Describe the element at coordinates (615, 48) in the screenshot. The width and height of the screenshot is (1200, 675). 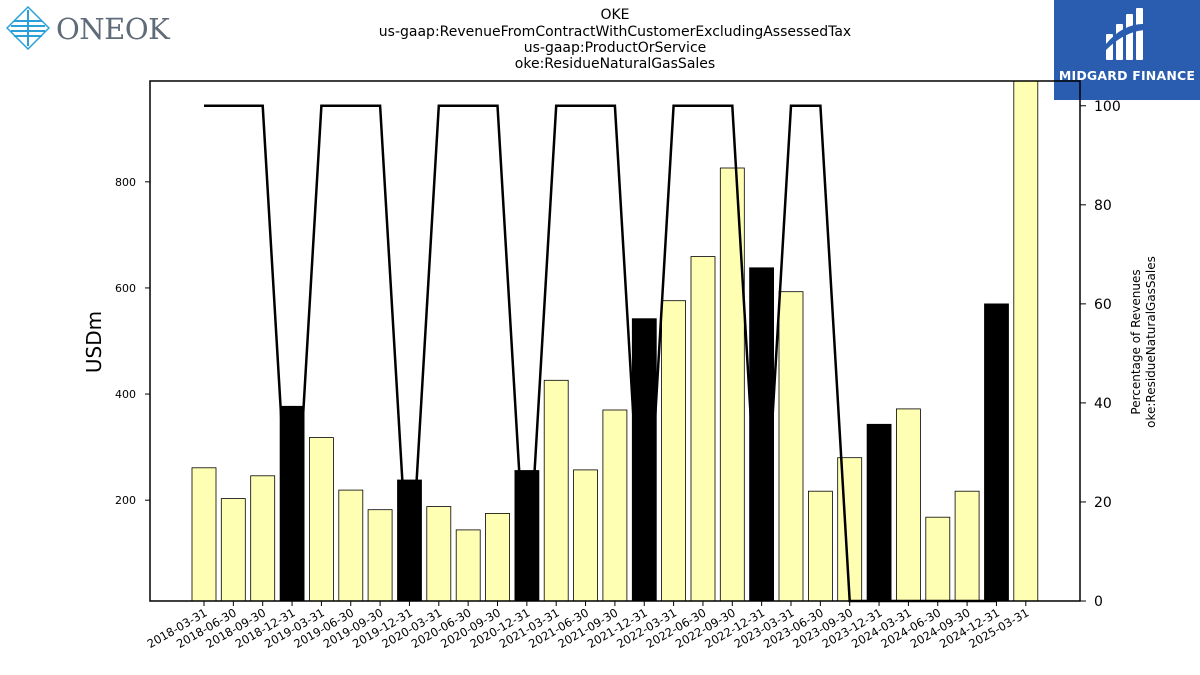
I see `chart-title-axis: us-gaap:ProductOrService` at that location.